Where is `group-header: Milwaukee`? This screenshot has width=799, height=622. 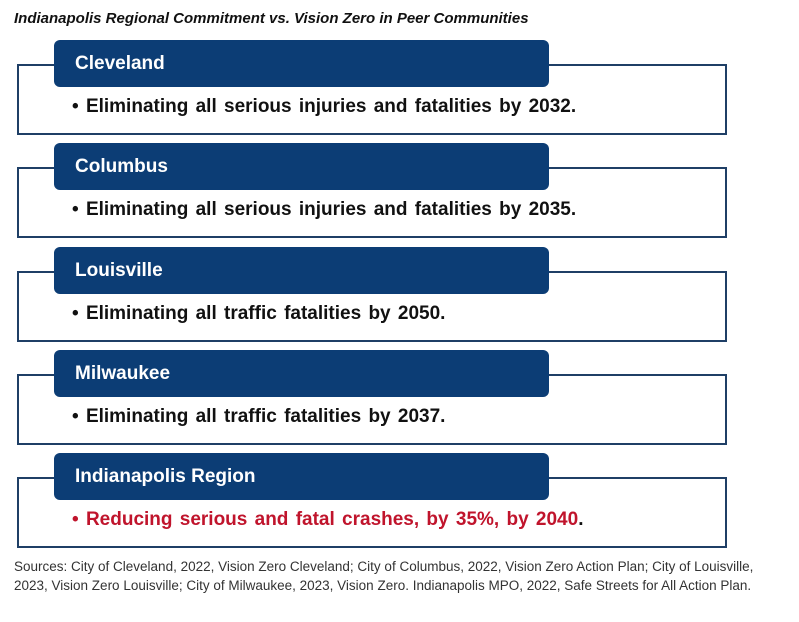
group-header: Milwaukee is located at coordinates (301, 373).